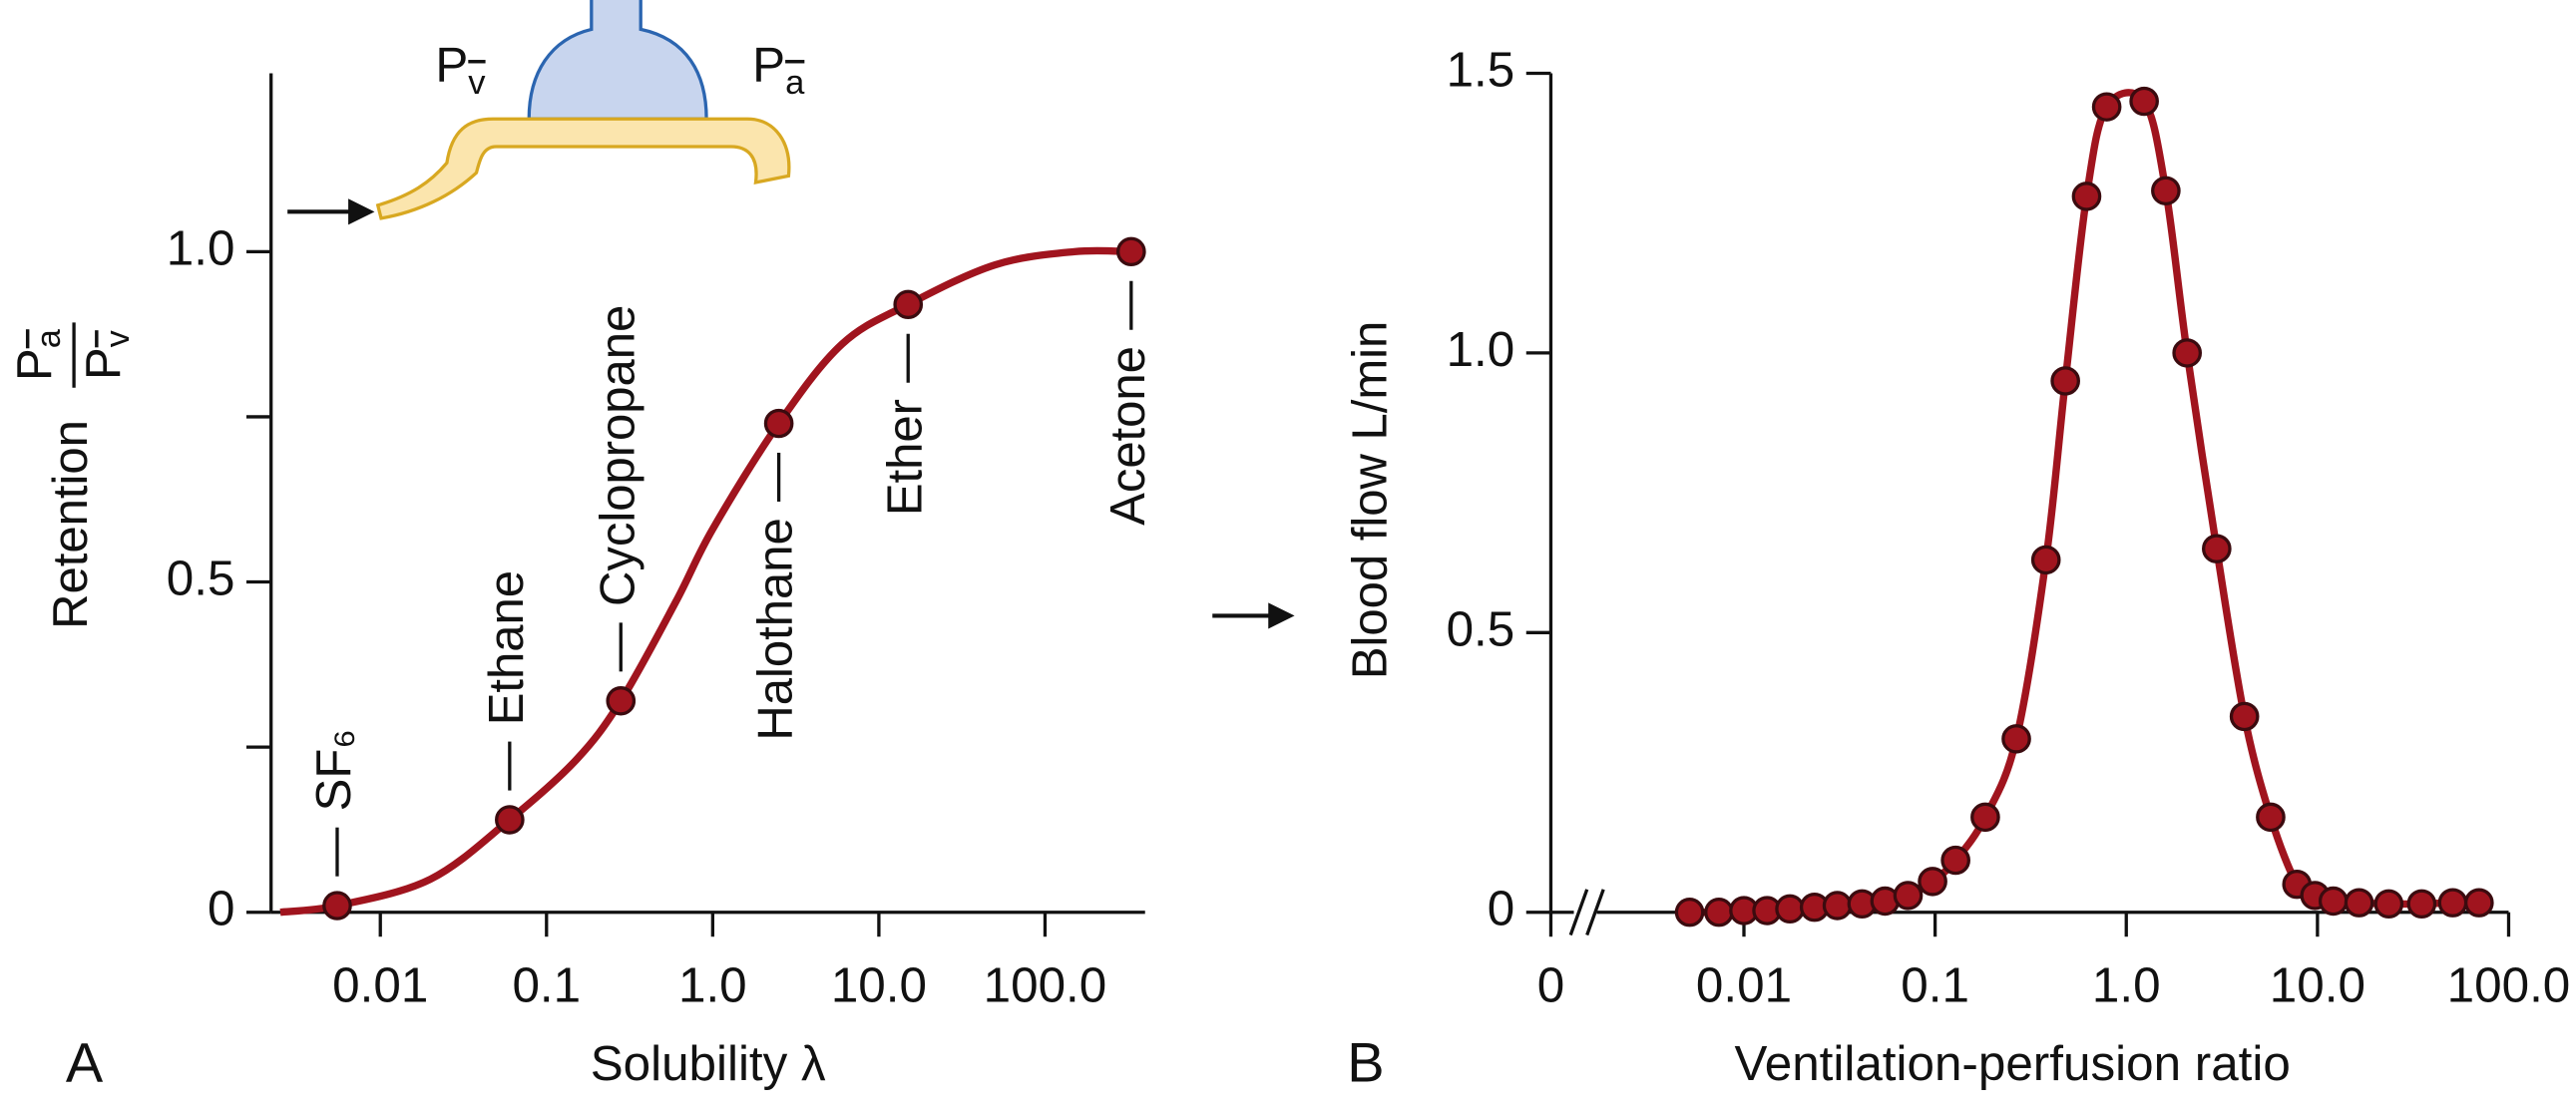 This screenshot has width=2576, height=1111. I want to click on y-axis-label: Retention Pa Pv, so click(72, 476).